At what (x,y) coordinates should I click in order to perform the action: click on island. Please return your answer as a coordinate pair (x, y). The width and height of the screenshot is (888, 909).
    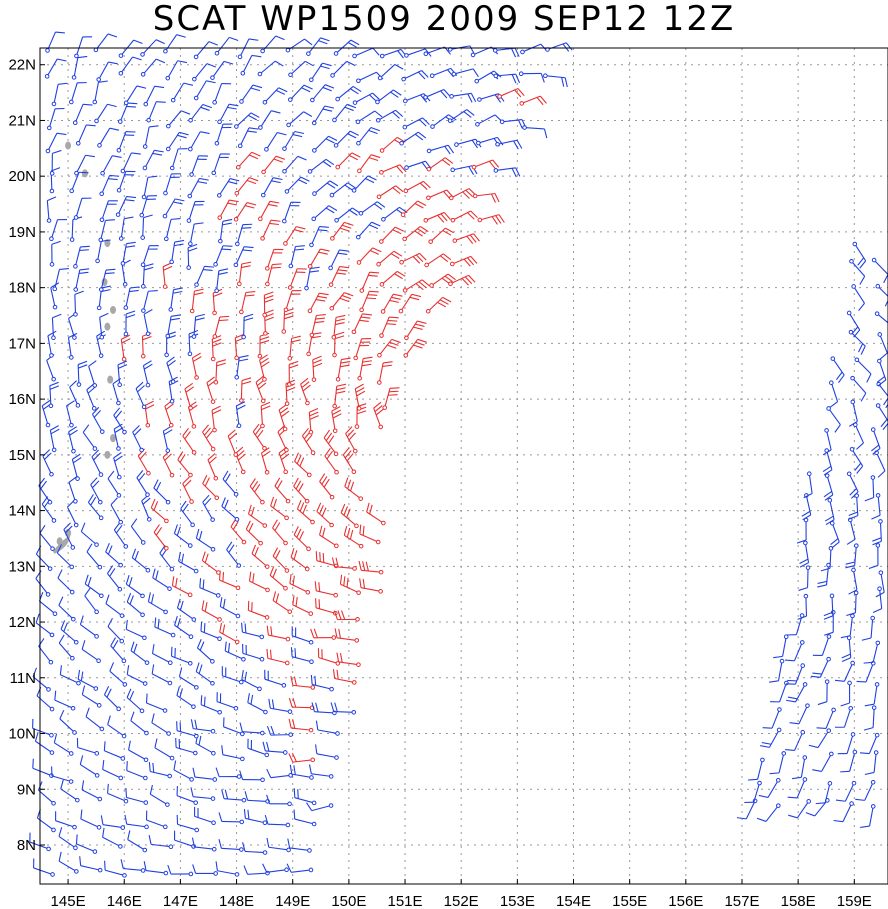
    Looking at the image, I should click on (113, 438).